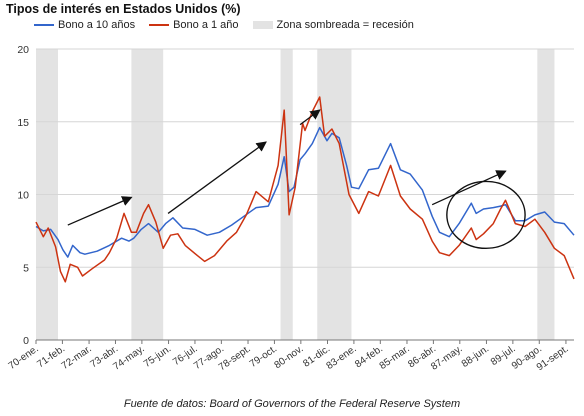  What do you see at coordinates (23, 123) in the screenshot?
I see `y-tick-label: 15` at bounding box center [23, 123].